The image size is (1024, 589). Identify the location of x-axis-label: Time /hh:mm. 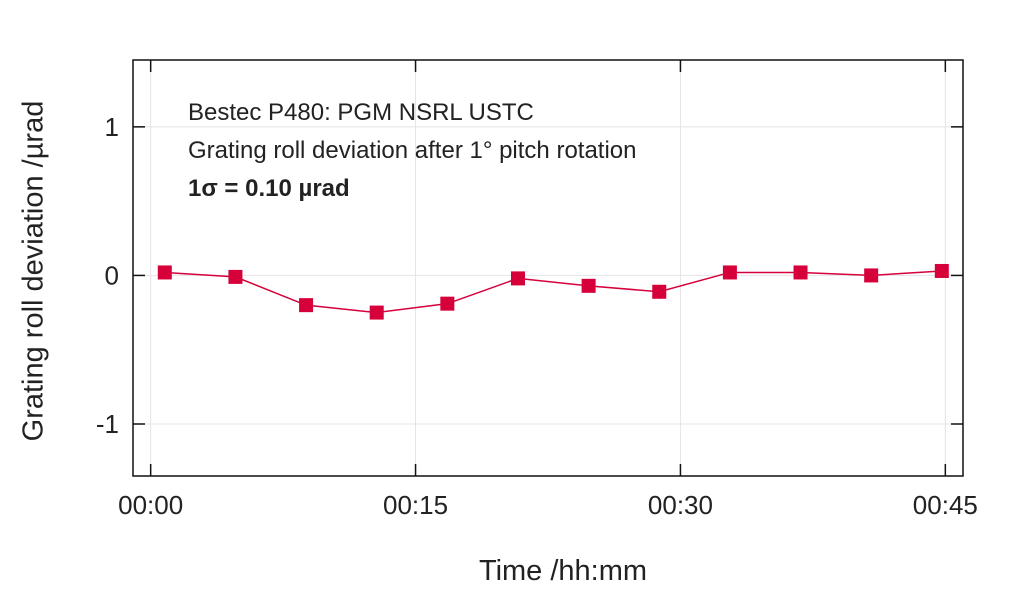
(563, 571).